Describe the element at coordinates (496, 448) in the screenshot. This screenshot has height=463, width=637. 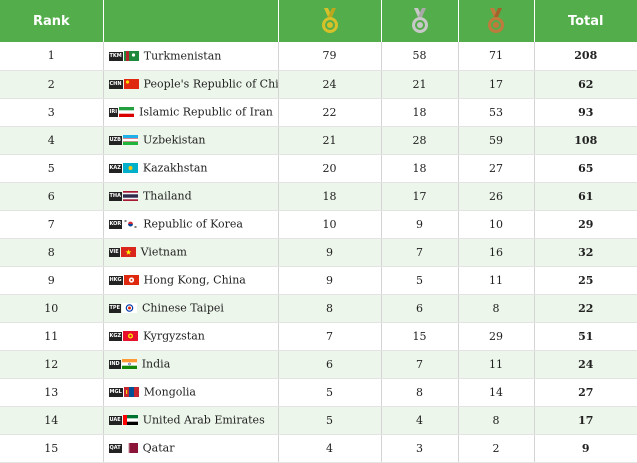
I see `bronze-count: 2` at that location.